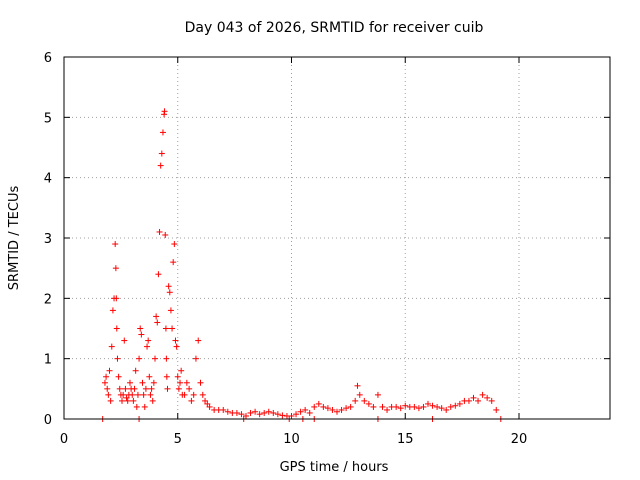 Image resolution: width=640 pixels, height=480 pixels. I want to click on y-tick-label: 2, so click(48, 299).